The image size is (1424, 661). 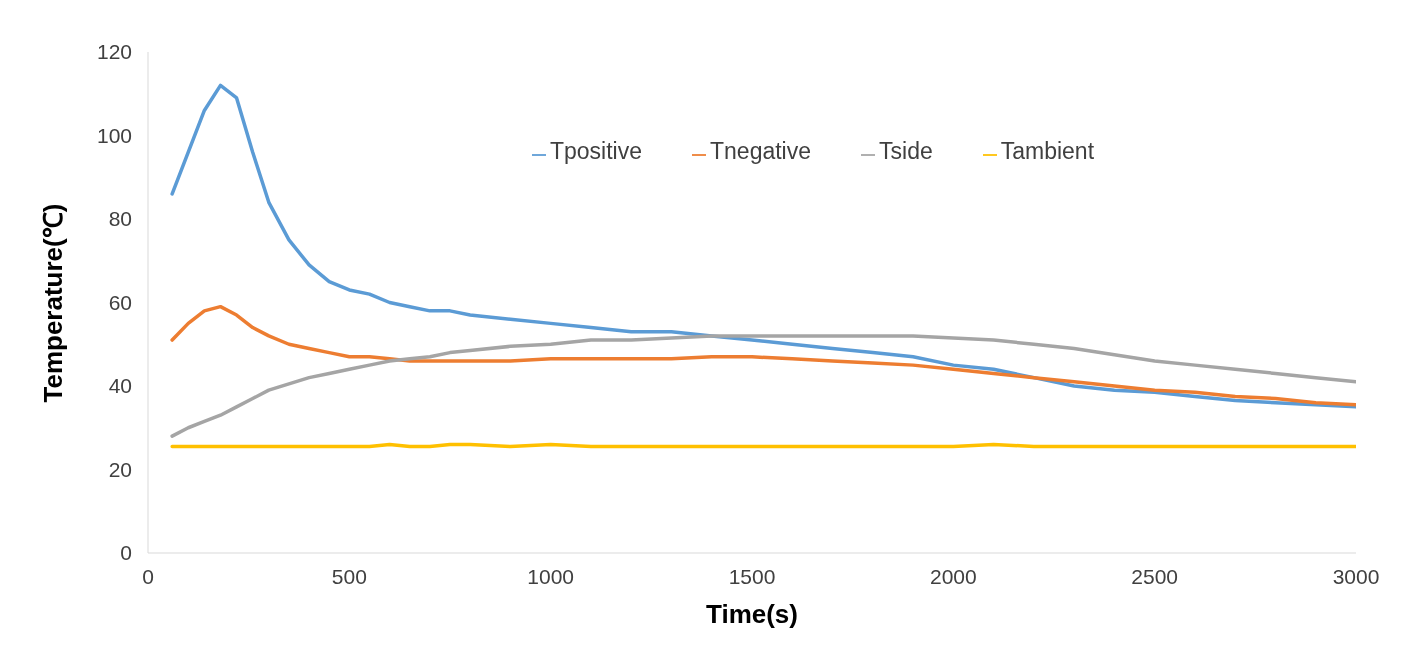 What do you see at coordinates (114, 135) in the screenshot?
I see `y-tick-label: 100` at bounding box center [114, 135].